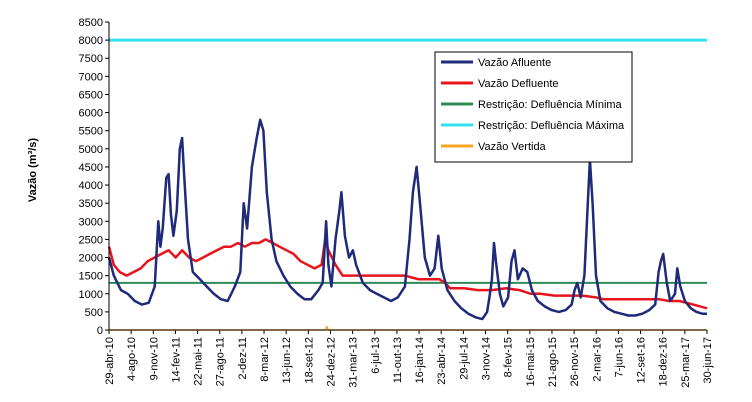 The height and width of the screenshot is (402, 752). I want to click on x-tick-label: 14-fev-11, so click(176, 360).